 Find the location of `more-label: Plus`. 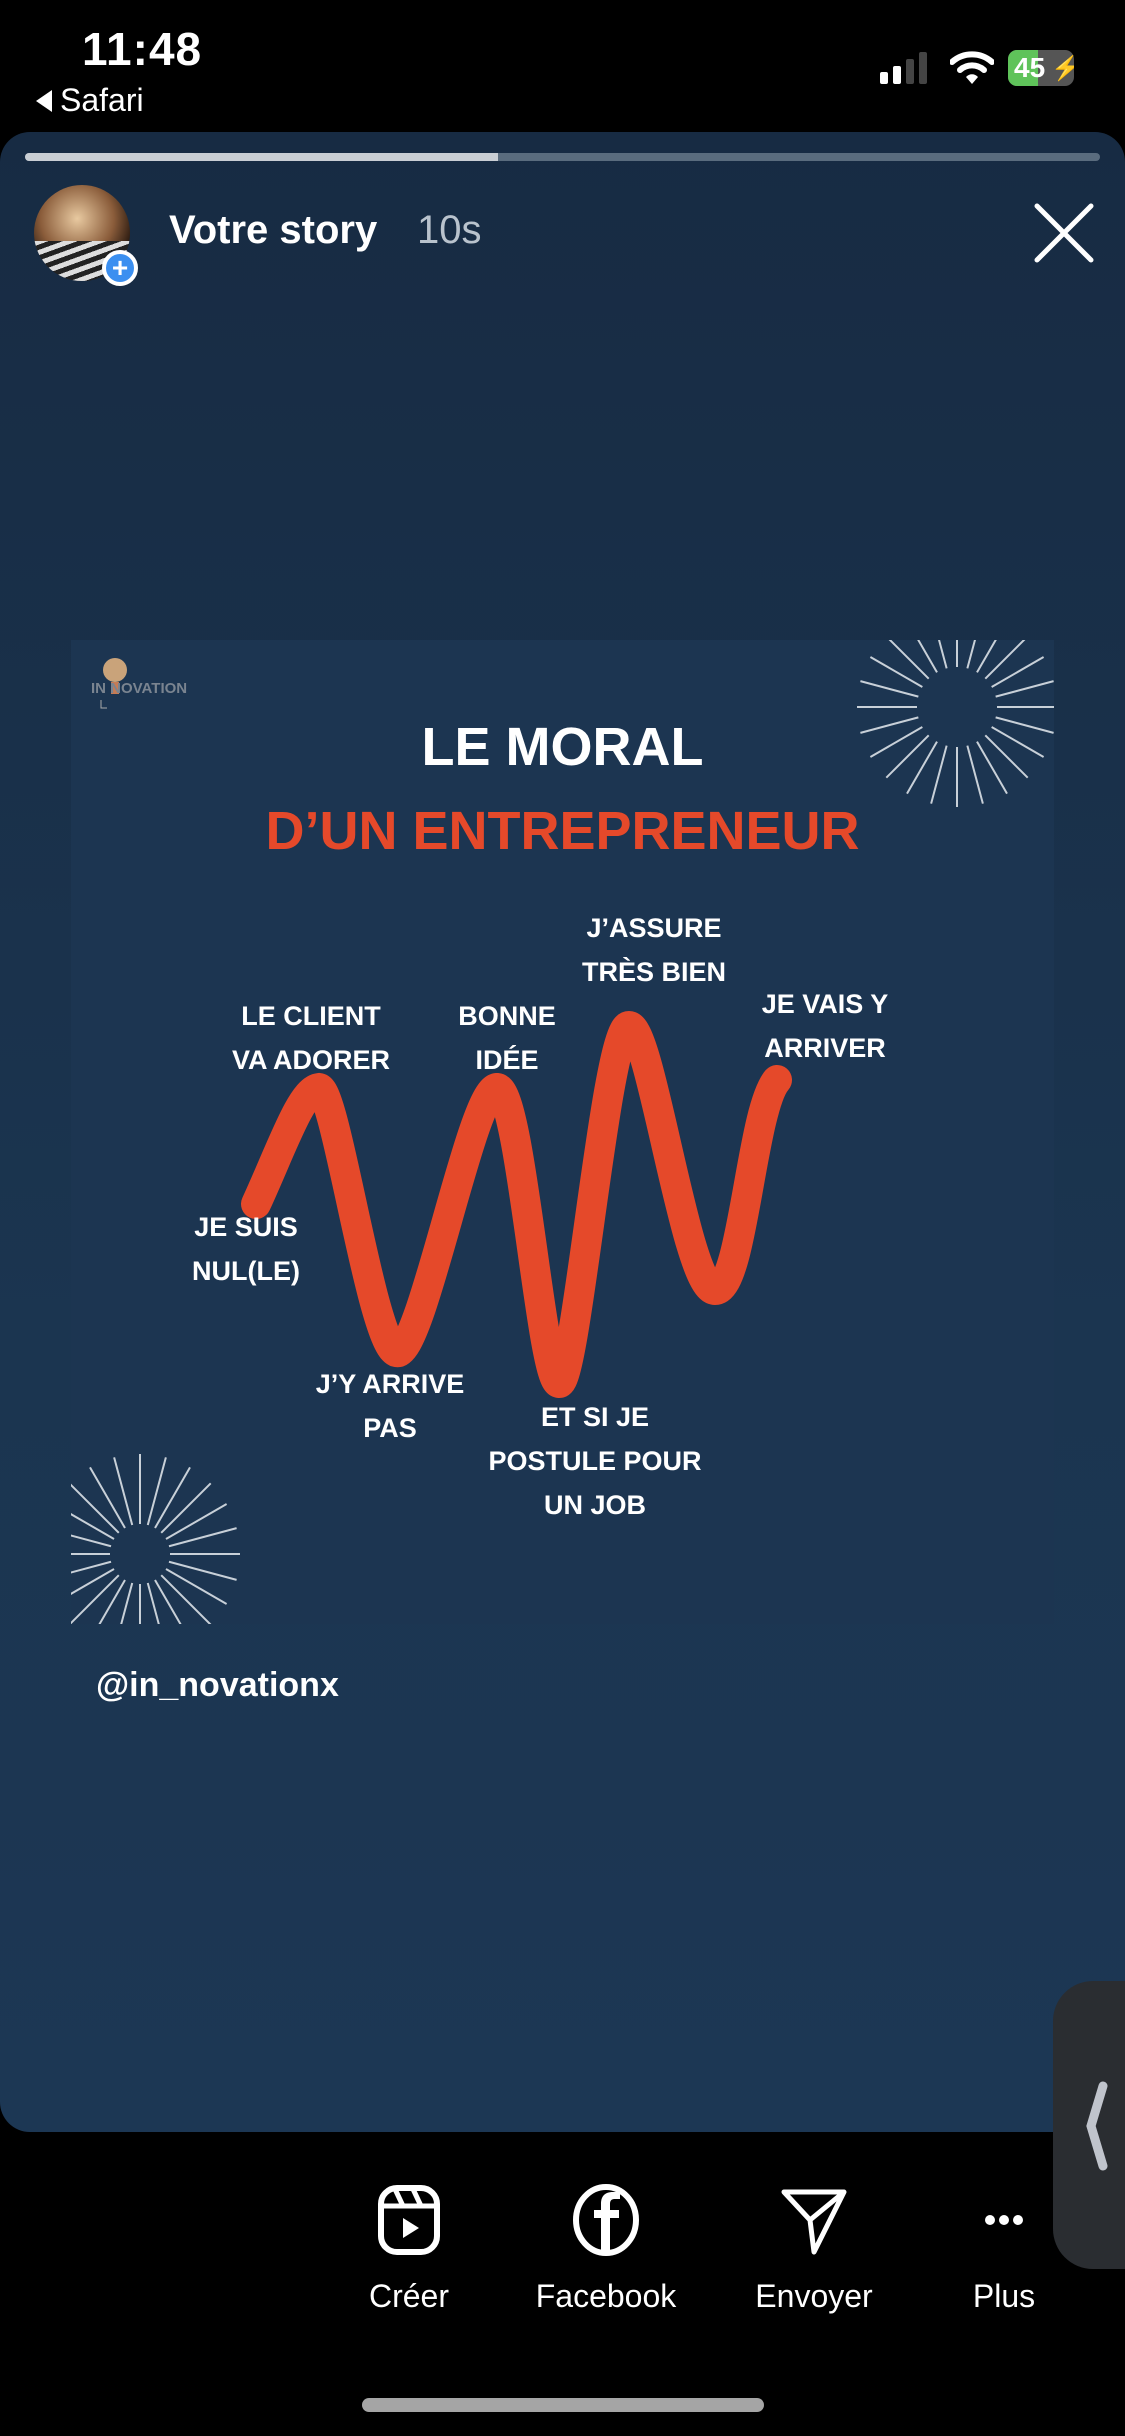

more-label: Plus is located at coordinates (1004, 2296).